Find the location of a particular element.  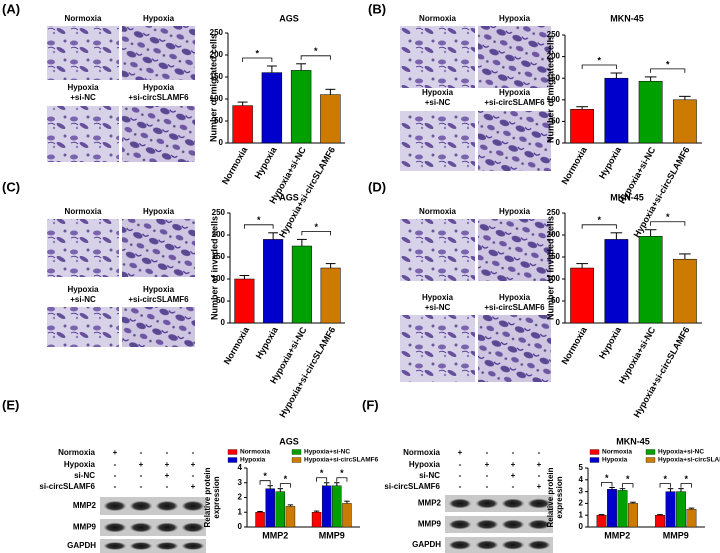

x-tick-label: MMP2 is located at coordinates (617, 535).